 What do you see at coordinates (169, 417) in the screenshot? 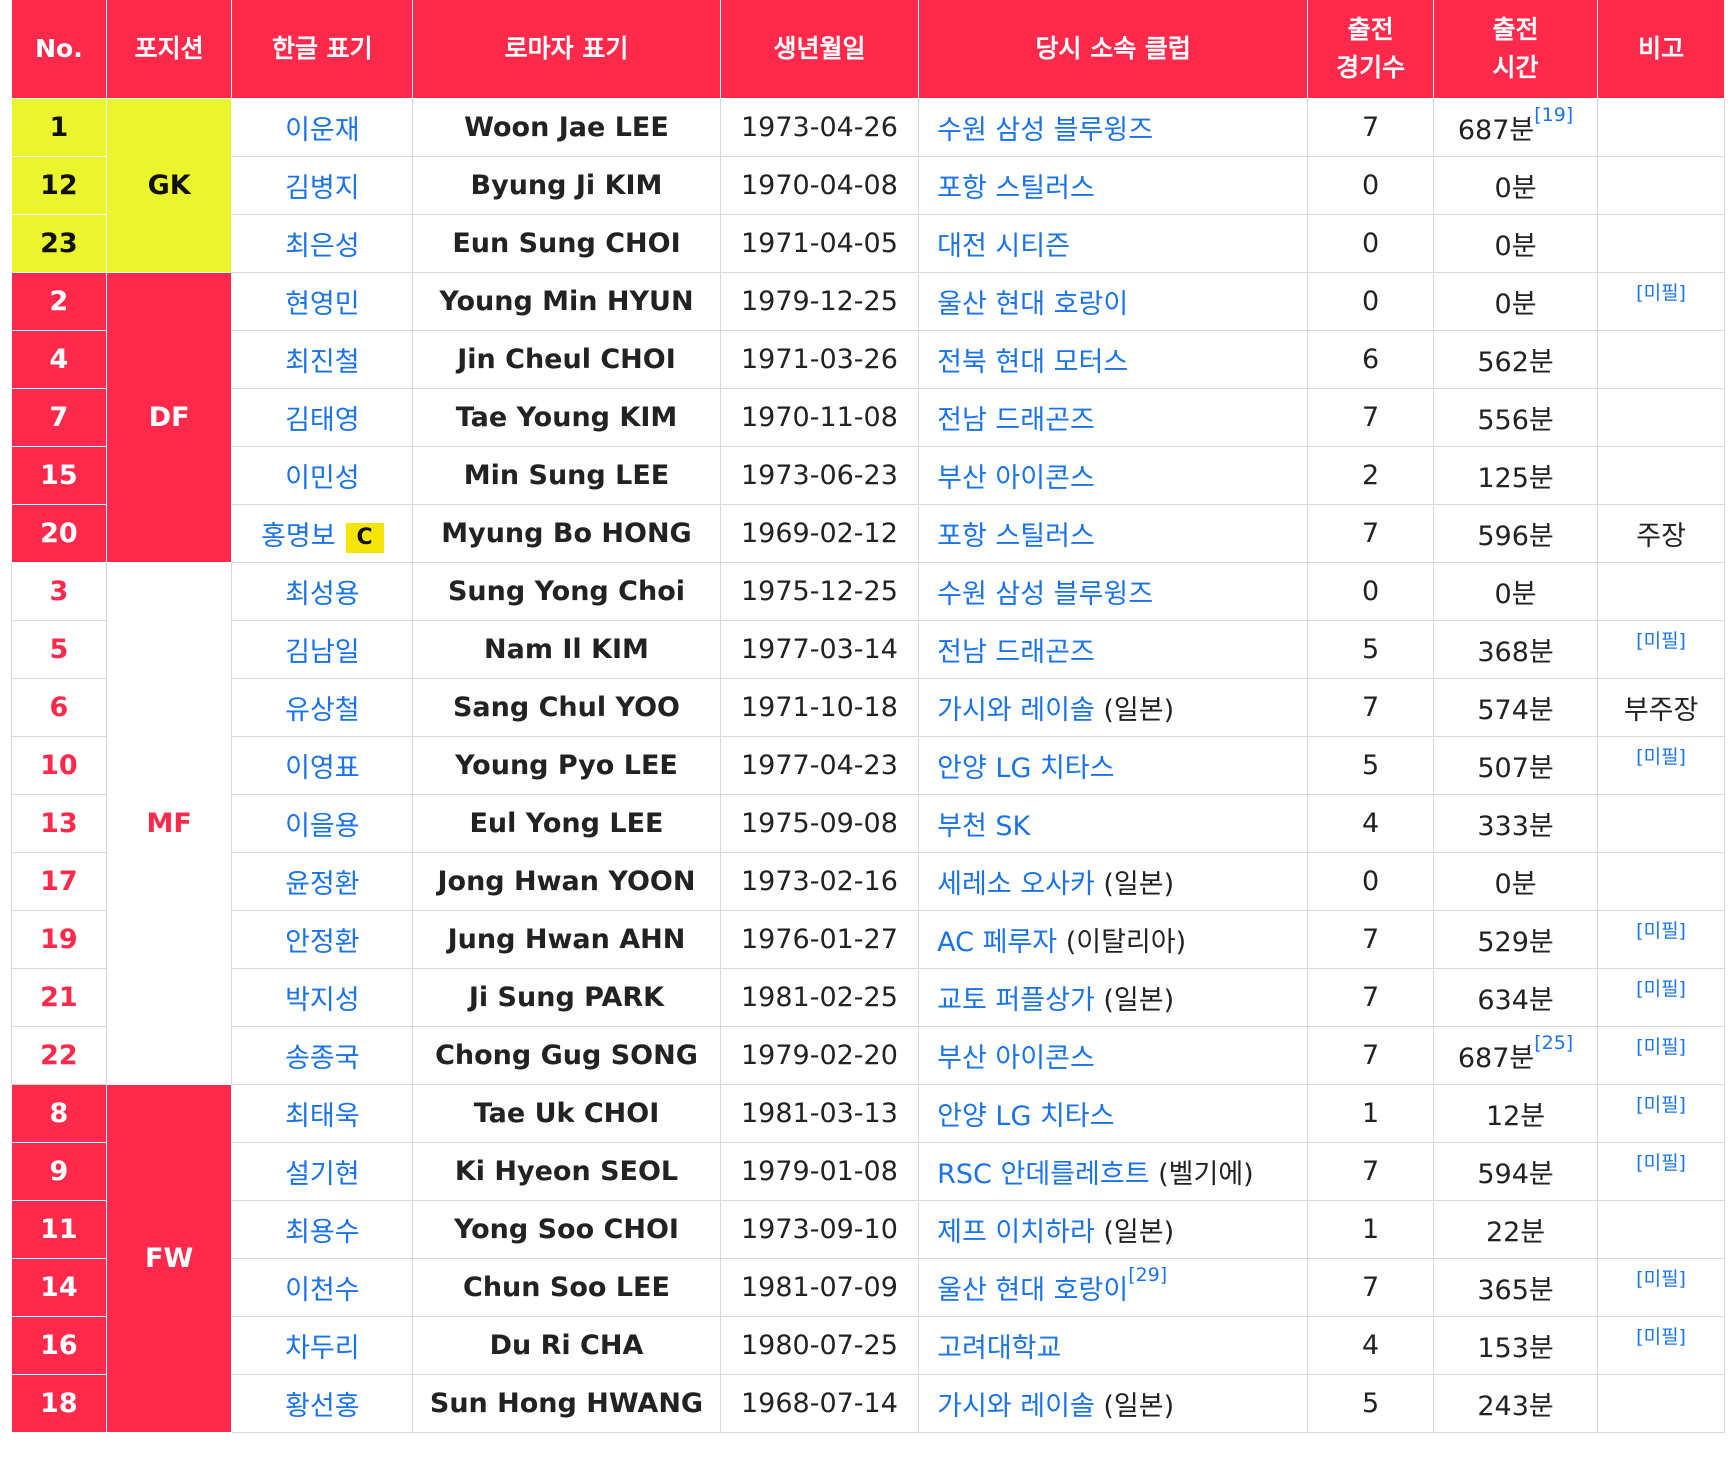
I see `position-cell-df: DF` at bounding box center [169, 417].